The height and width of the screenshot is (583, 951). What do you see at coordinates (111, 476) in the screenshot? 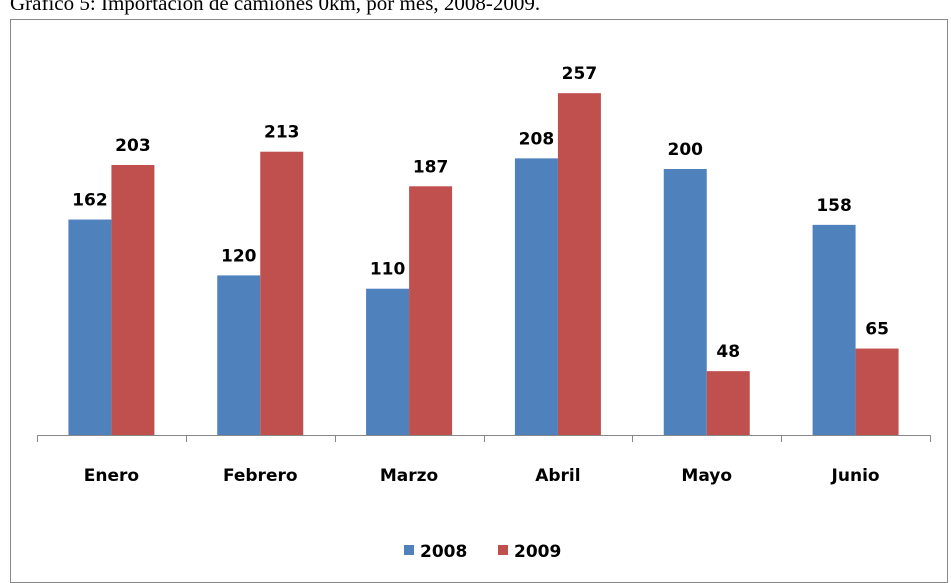
I see `x-tick-label: Enero` at bounding box center [111, 476].